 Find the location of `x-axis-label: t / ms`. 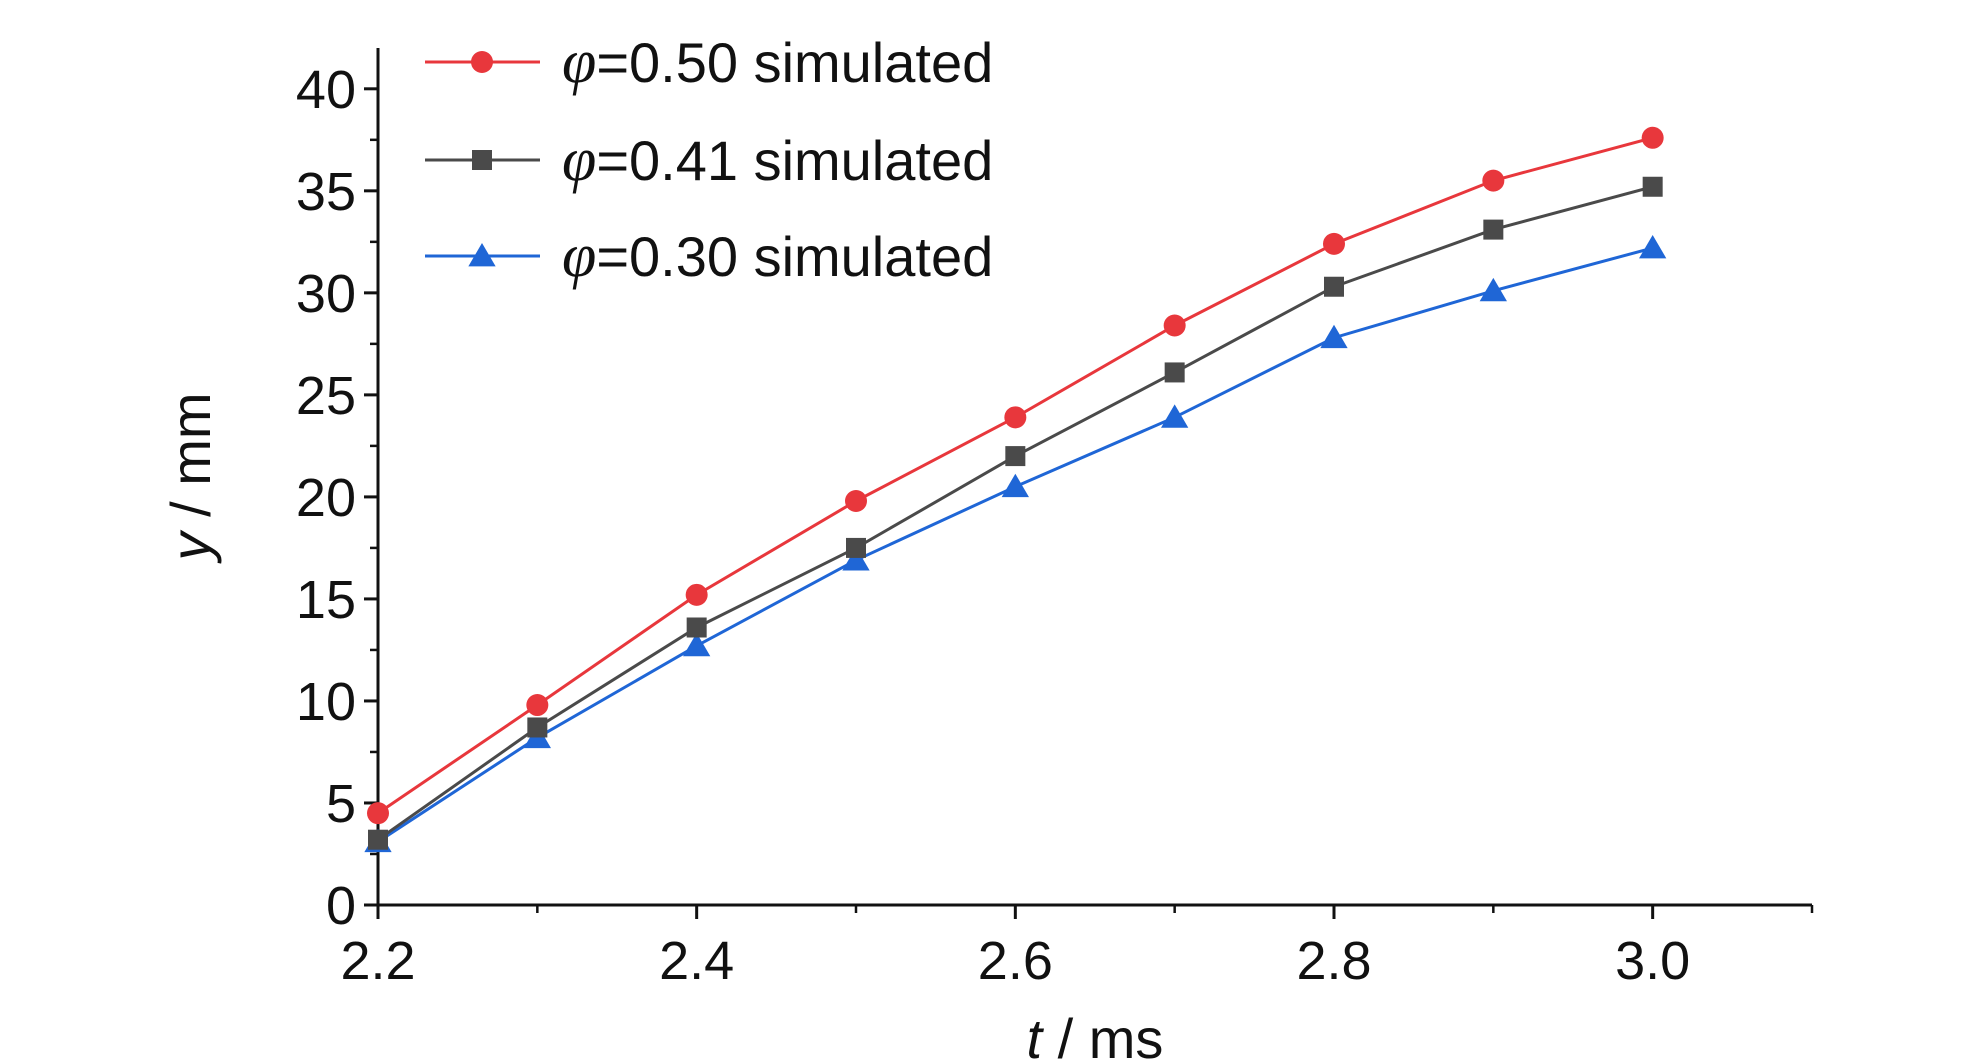

x-axis-label: t / ms is located at coordinates (1095, 1035).